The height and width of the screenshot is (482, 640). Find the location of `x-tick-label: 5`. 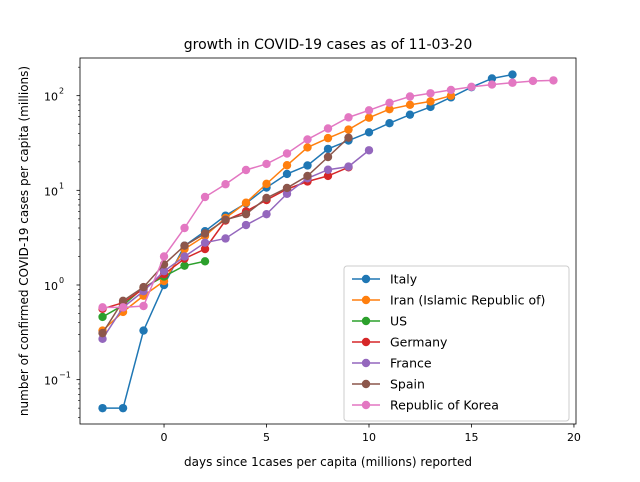

x-tick-label: 5 is located at coordinates (266, 437).